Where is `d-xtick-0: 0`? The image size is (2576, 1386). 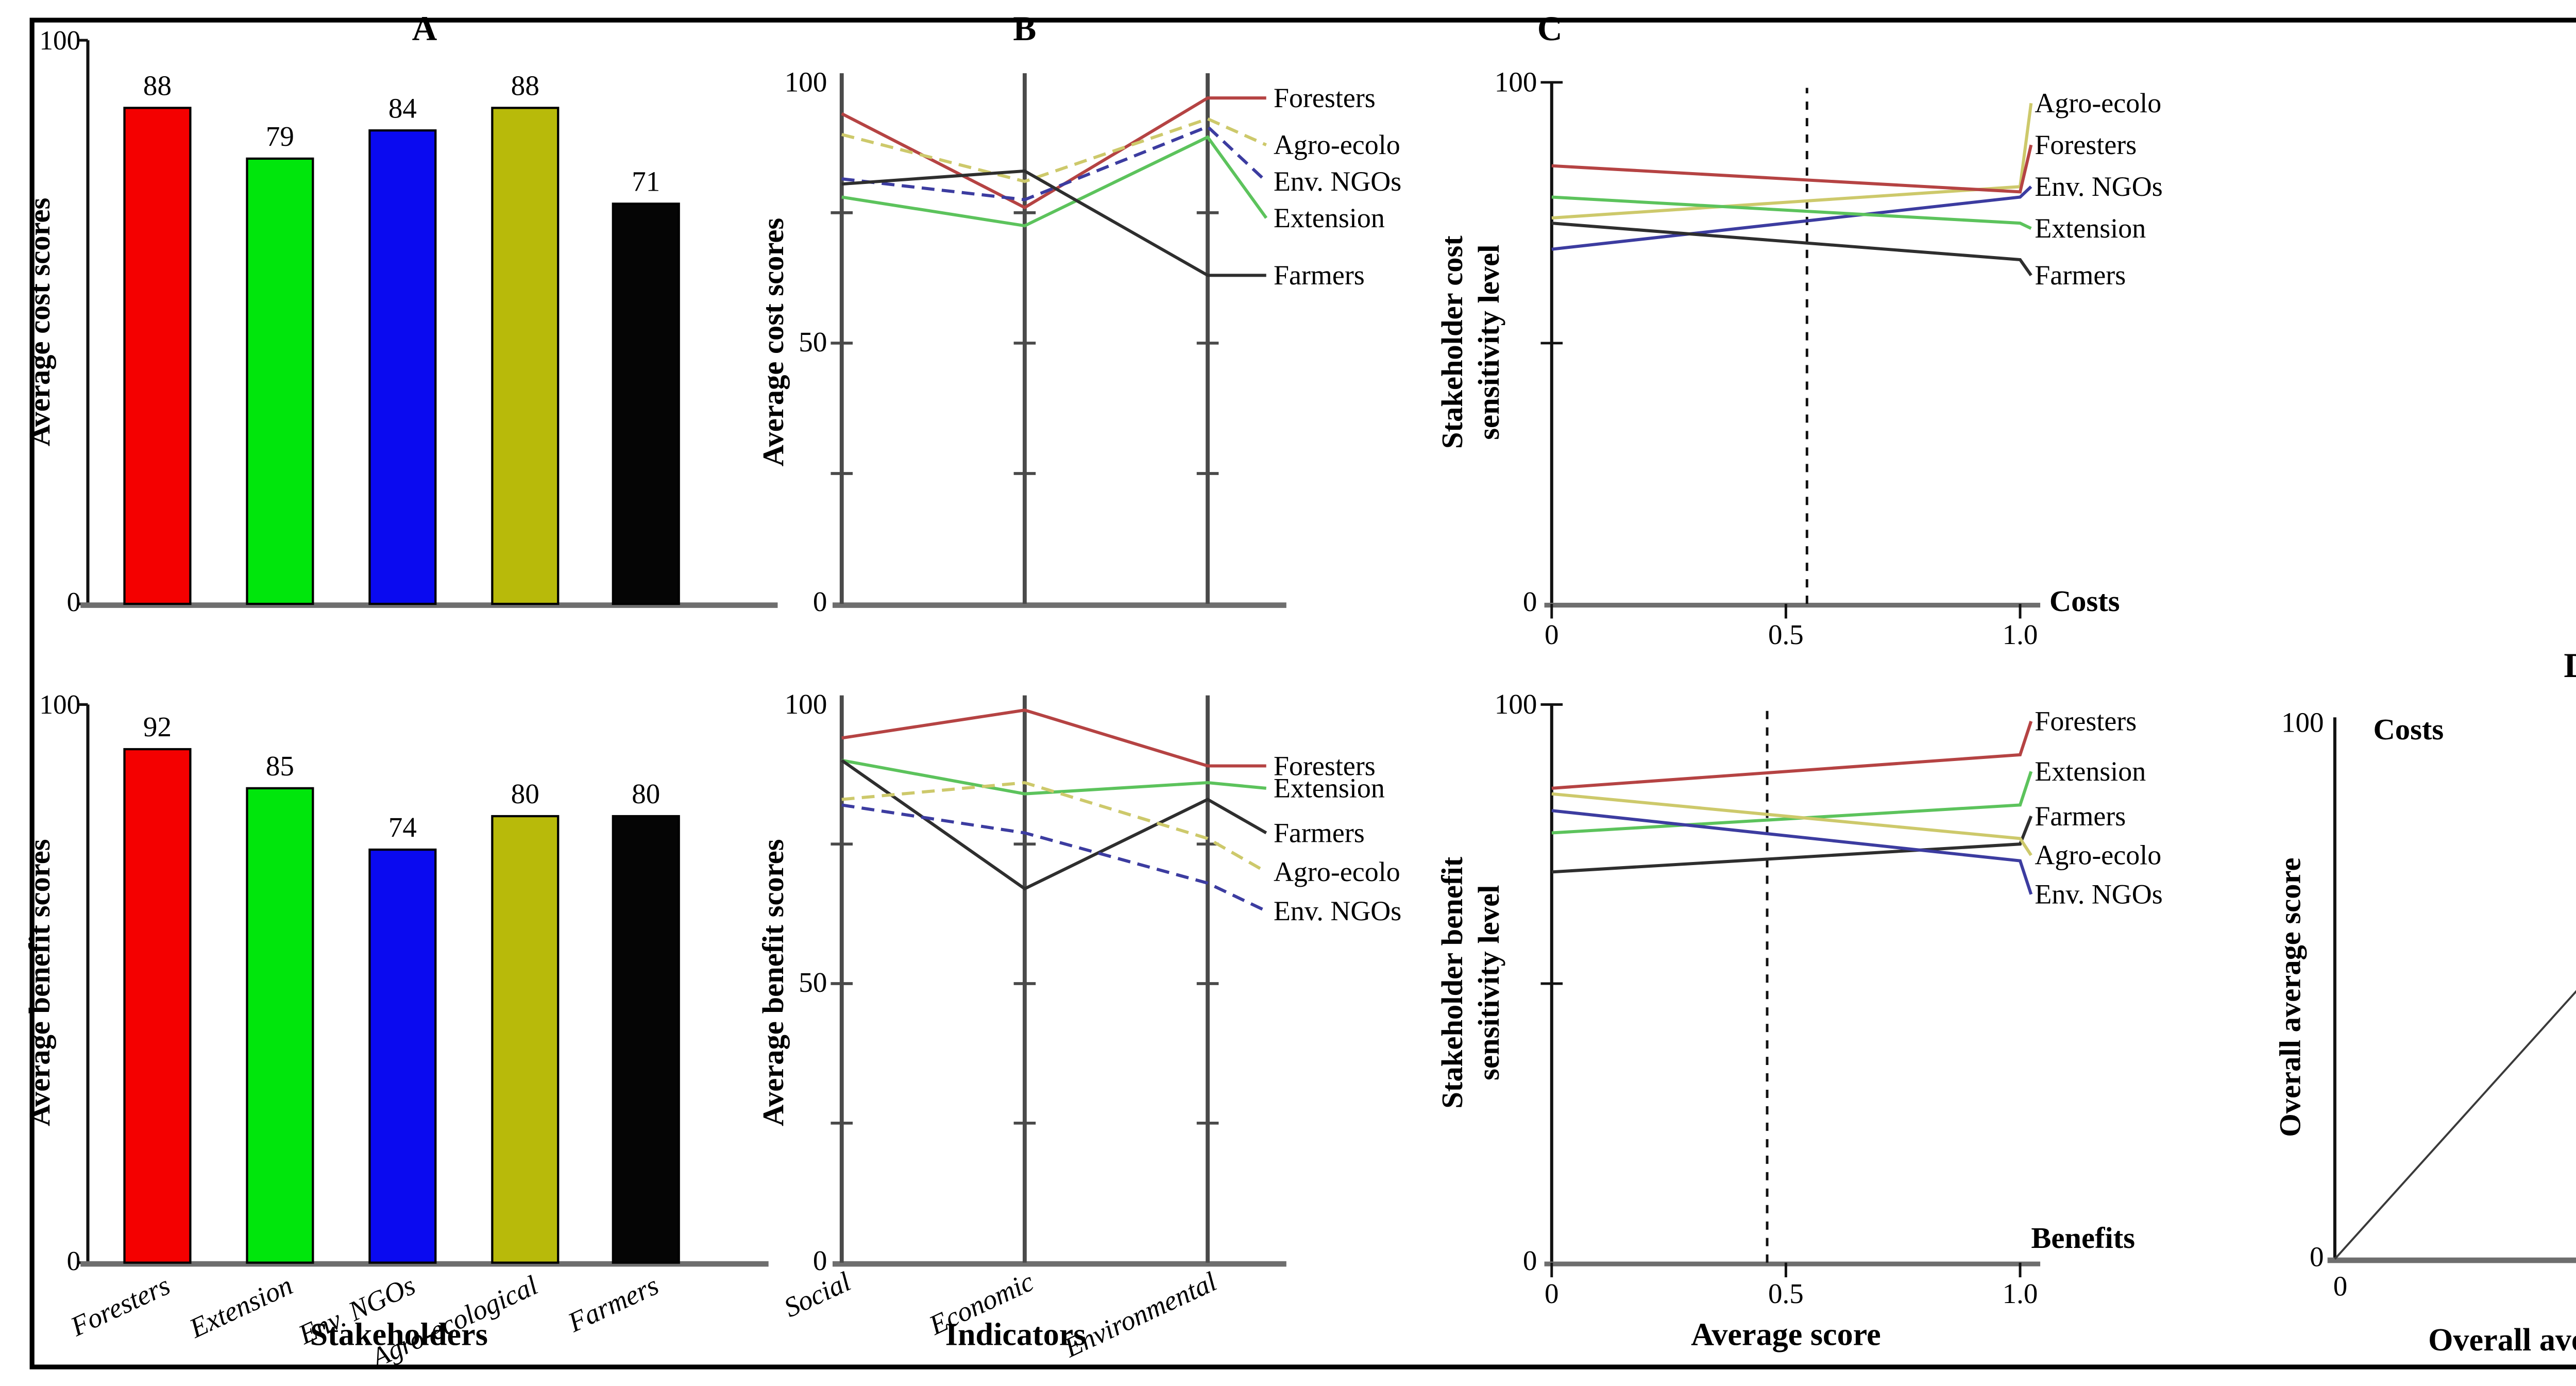 d-xtick-0: 0 is located at coordinates (2340, 1286).